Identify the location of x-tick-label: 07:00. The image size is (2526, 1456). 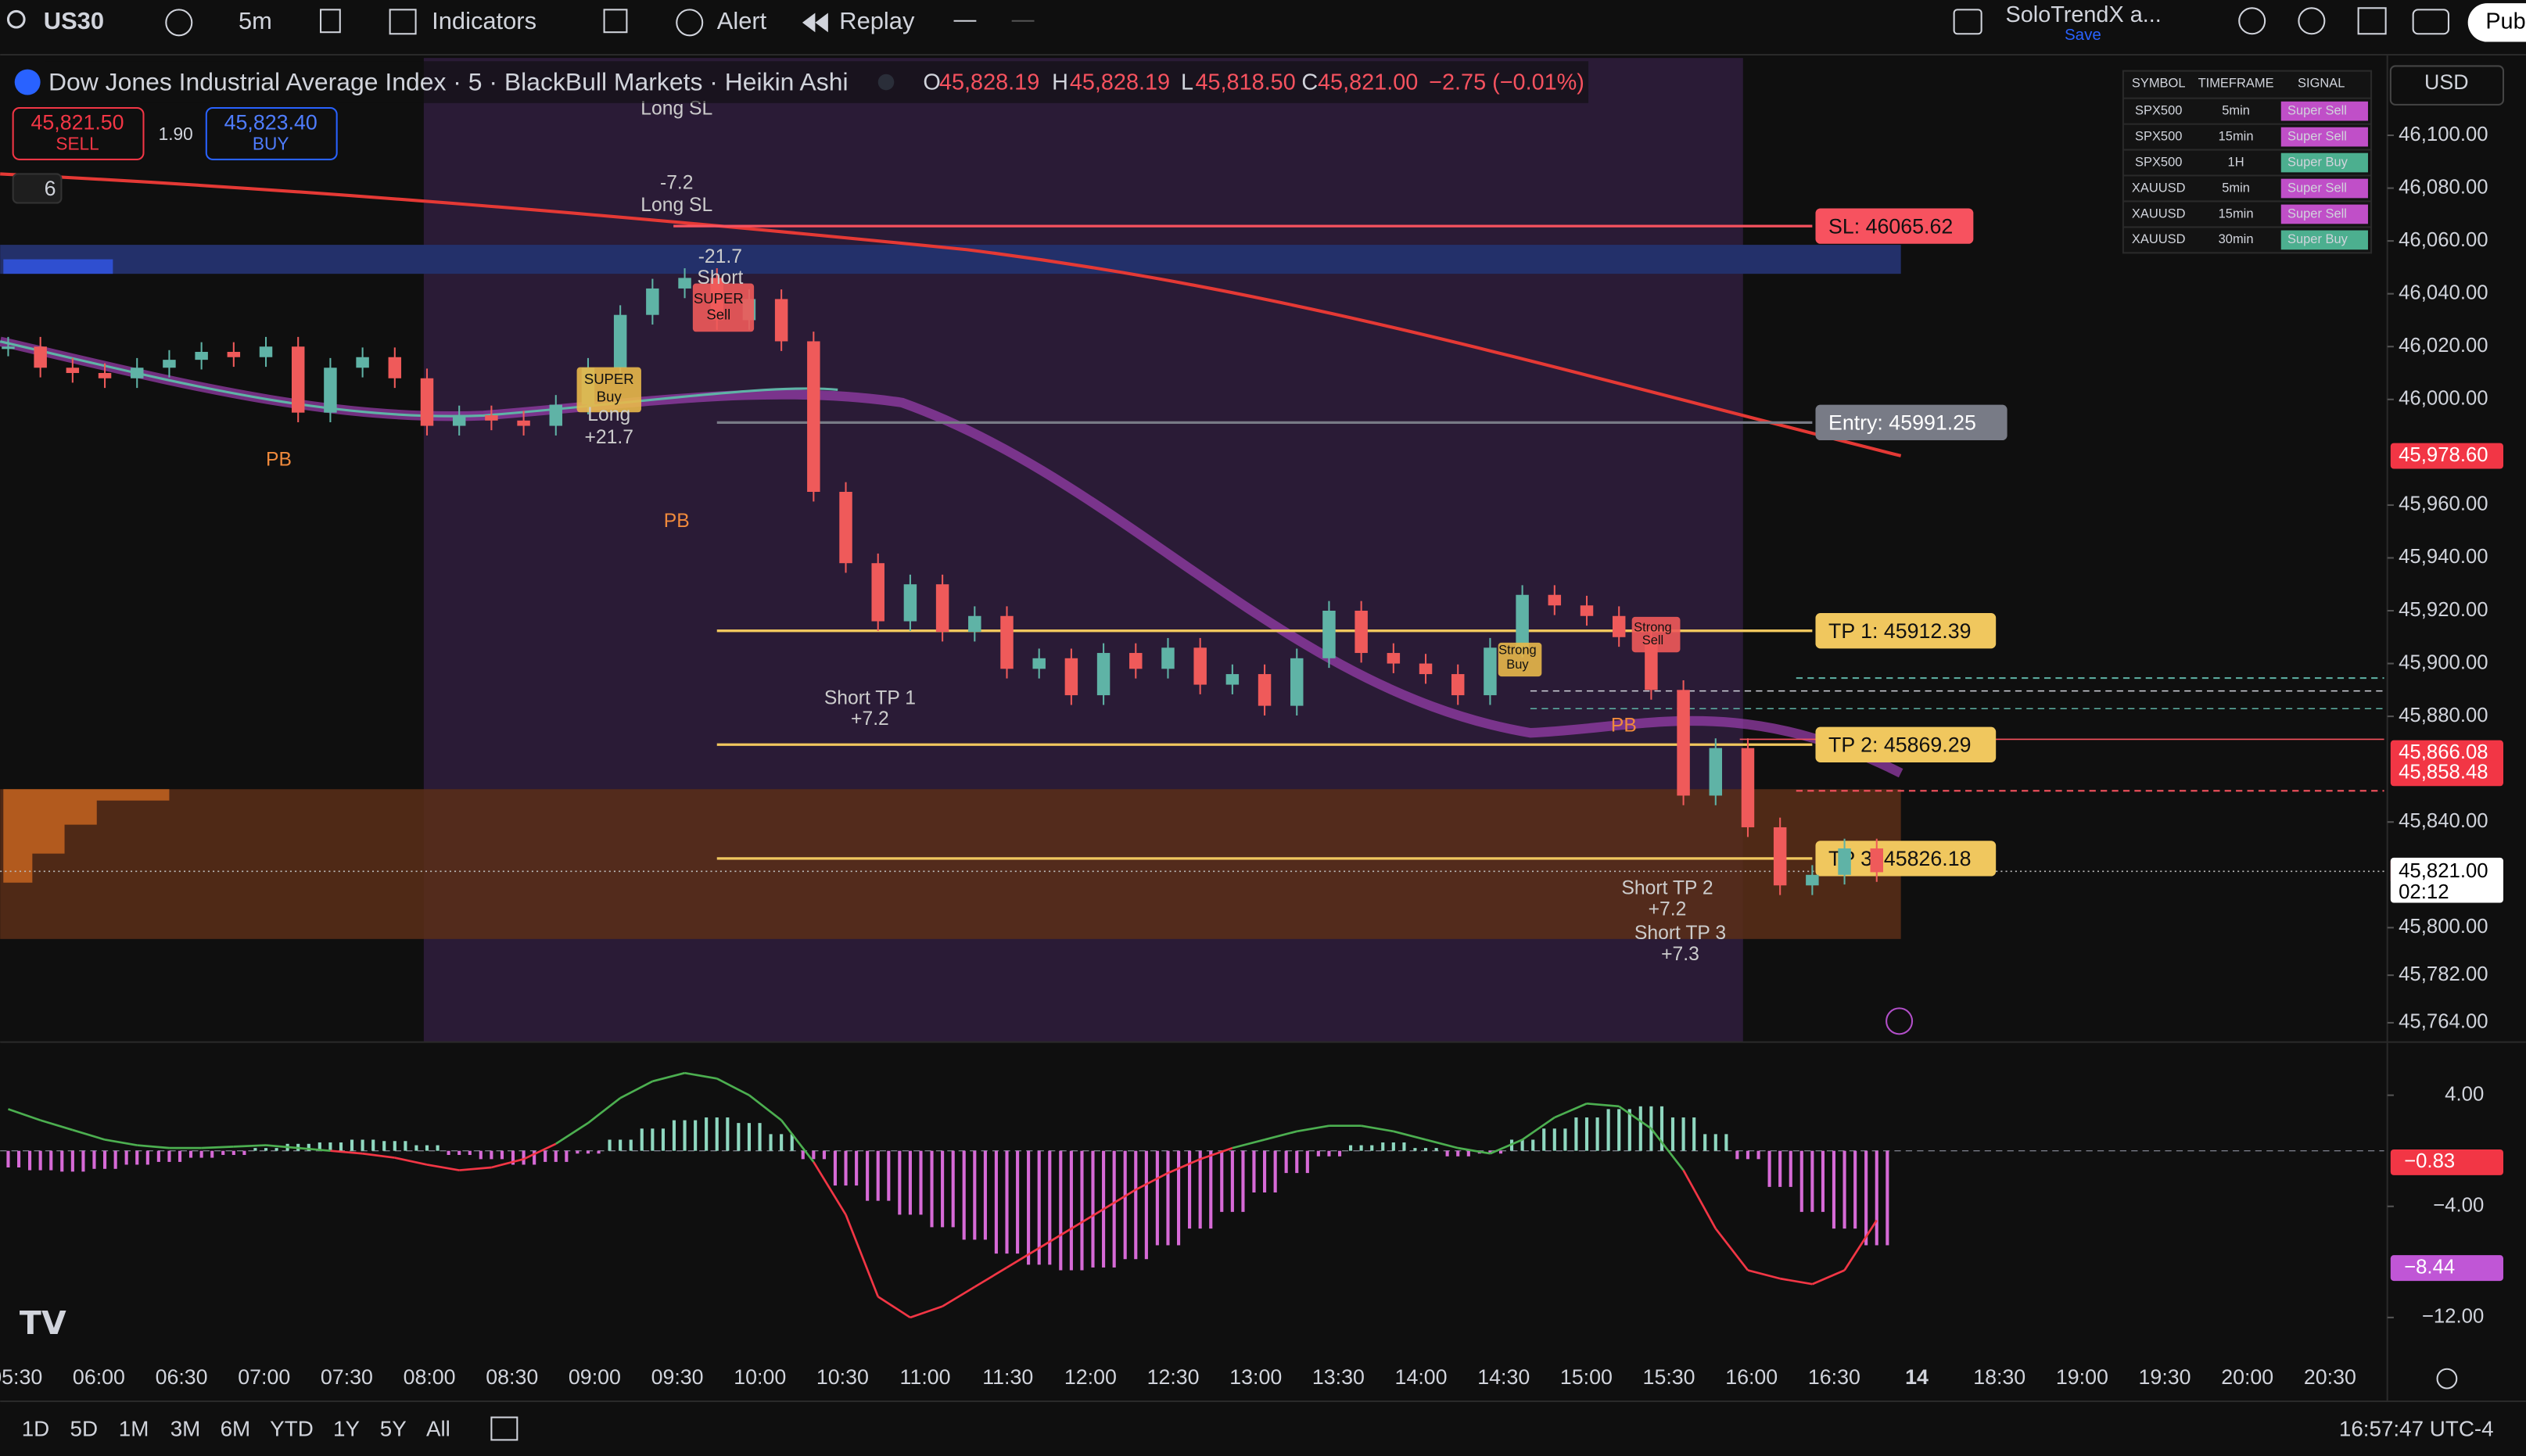
(264, 1377).